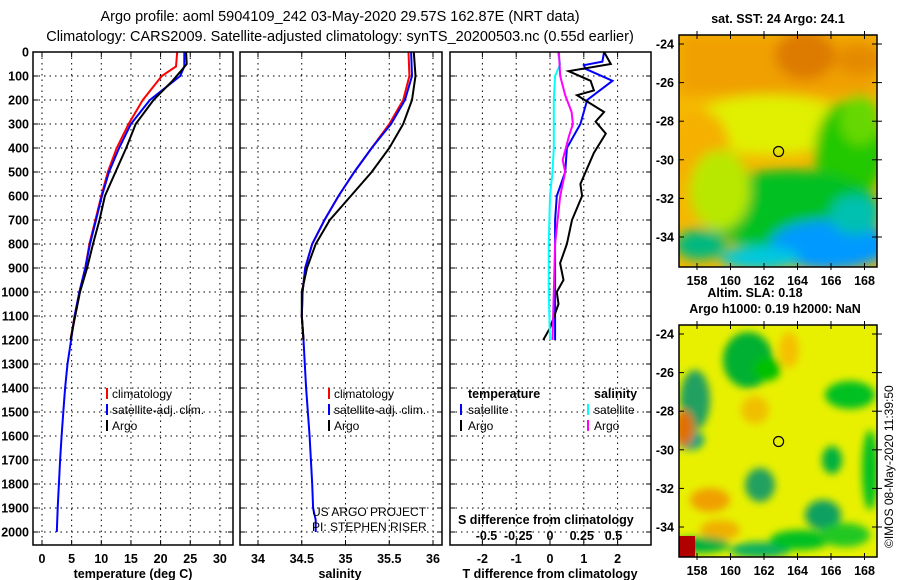  Describe the element at coordinates (142, 394) in the screenshot. I see `legend-label: climatology` at that location.